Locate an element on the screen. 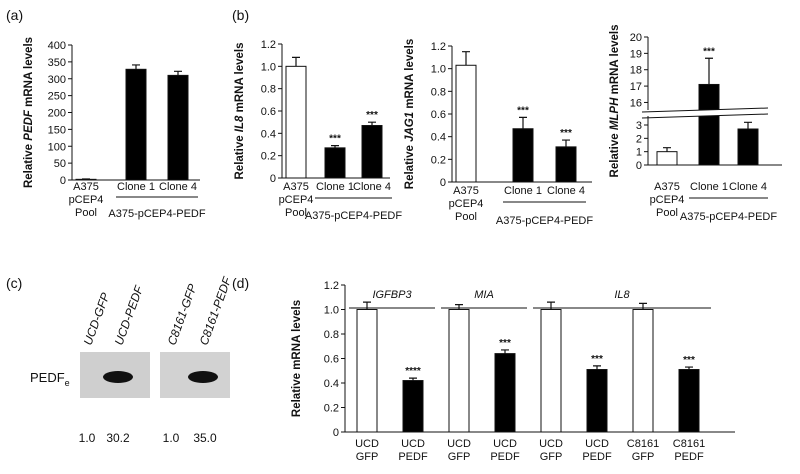  significance: **** is located at coordinates (413, 371).